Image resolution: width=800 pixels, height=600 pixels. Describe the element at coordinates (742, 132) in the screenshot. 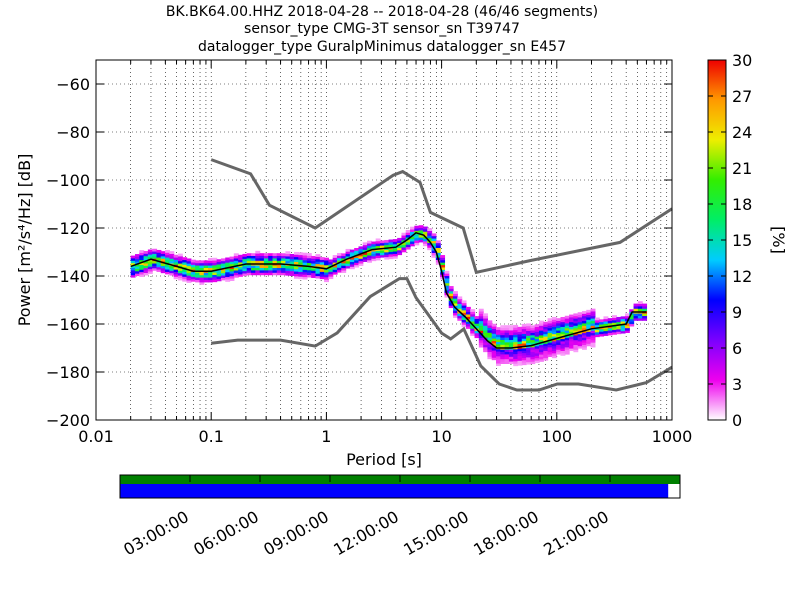

I see `colorbar-tick-label: 24` at that location.